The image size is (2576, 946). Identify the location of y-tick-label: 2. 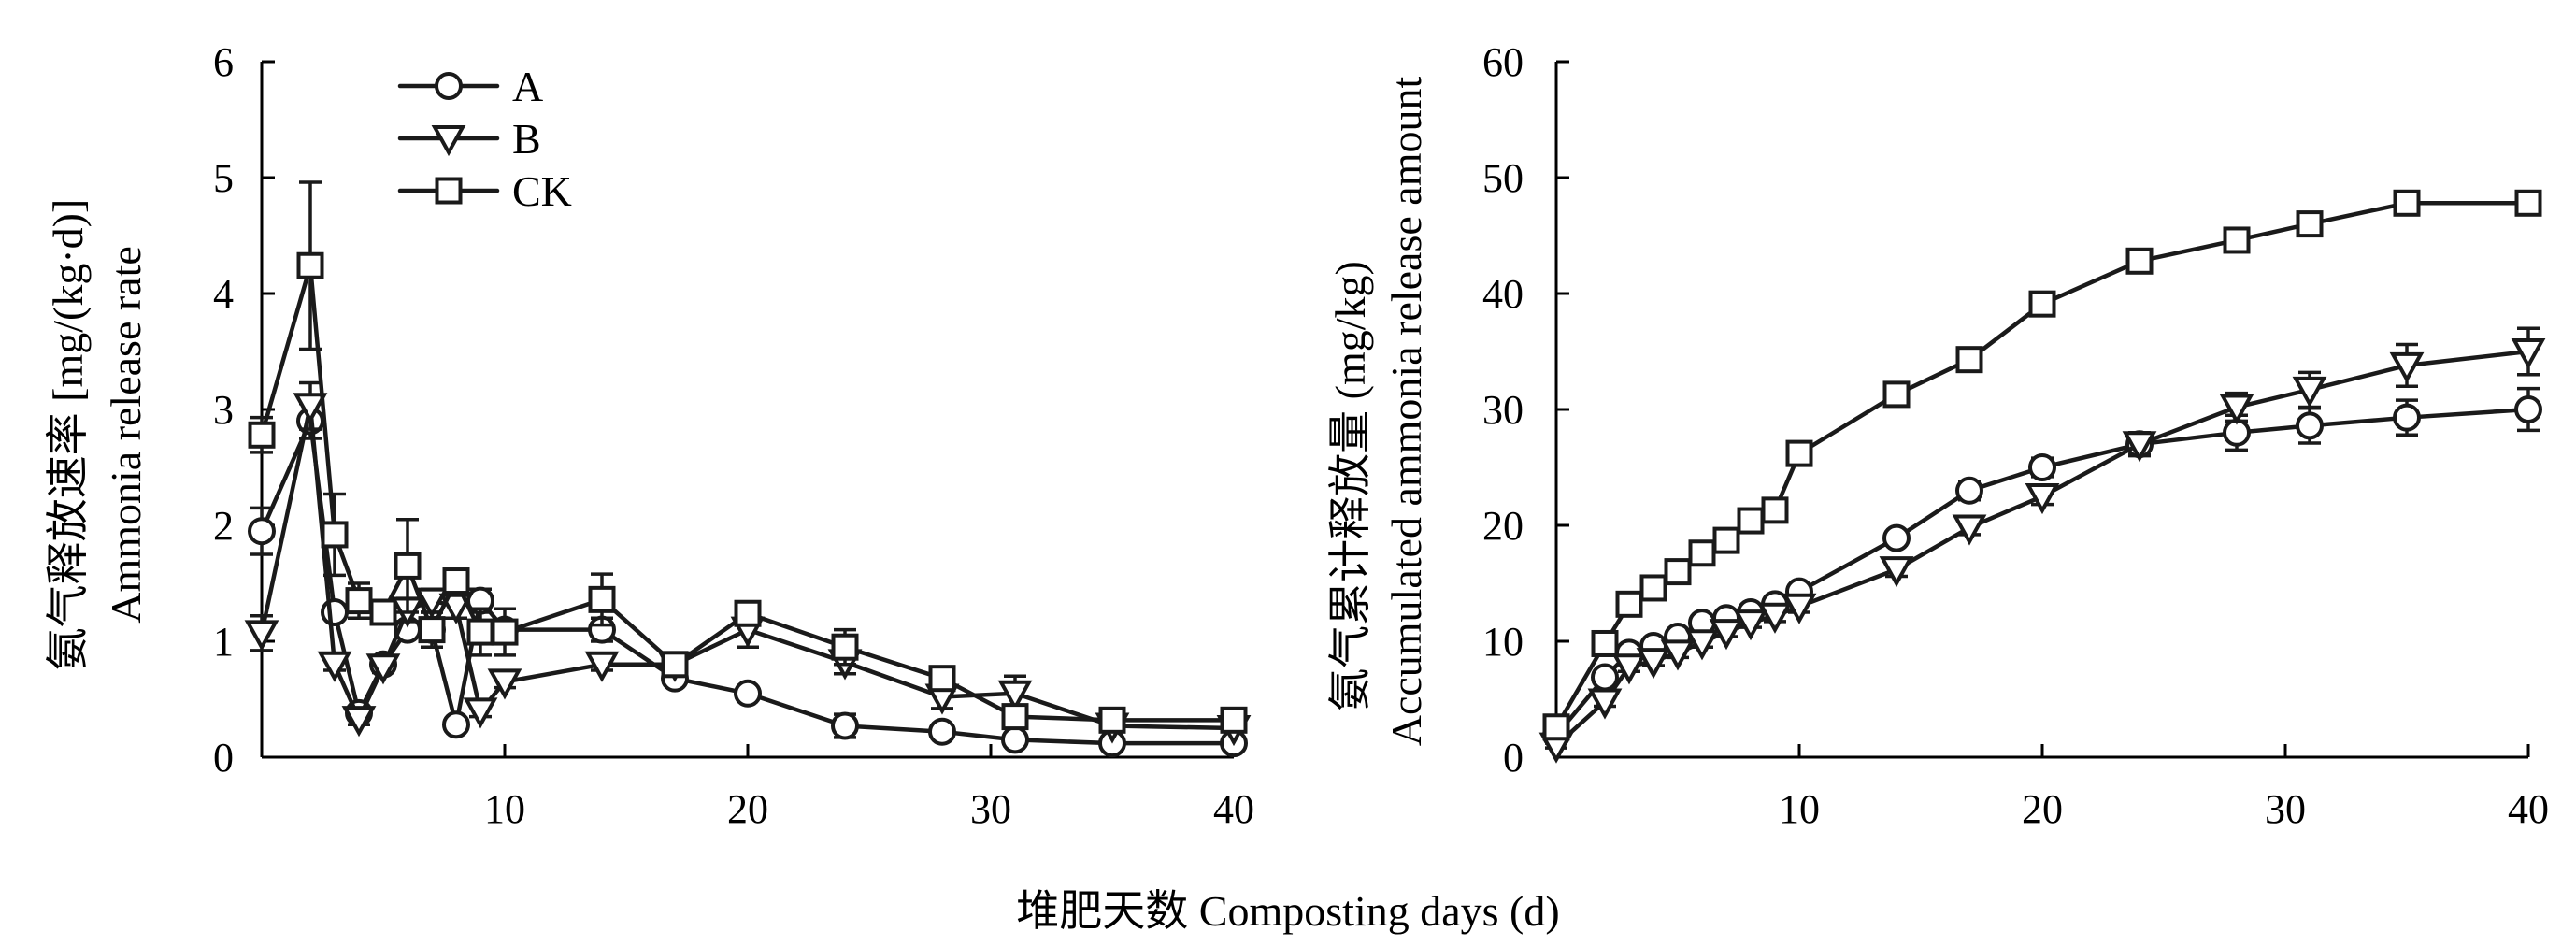
(223, 526).